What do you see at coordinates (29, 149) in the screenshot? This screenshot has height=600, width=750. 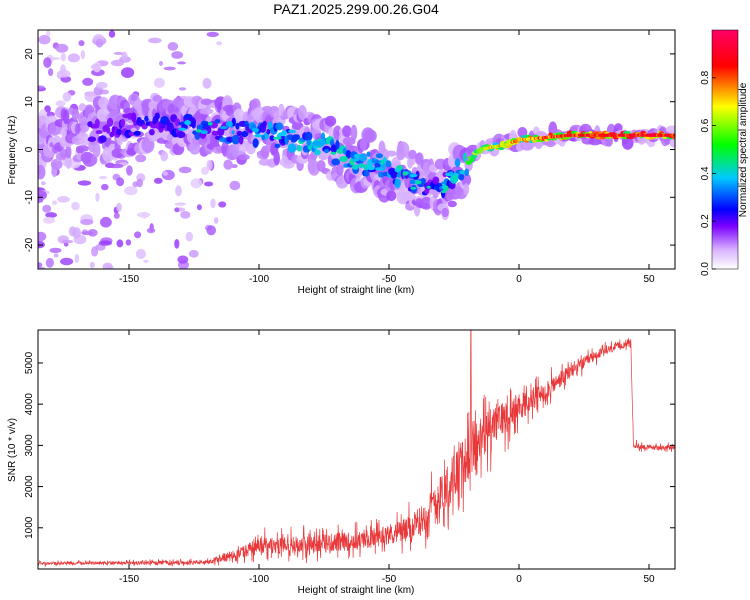 I see `y-tick-label: 0` at bounding box center [29, 149].